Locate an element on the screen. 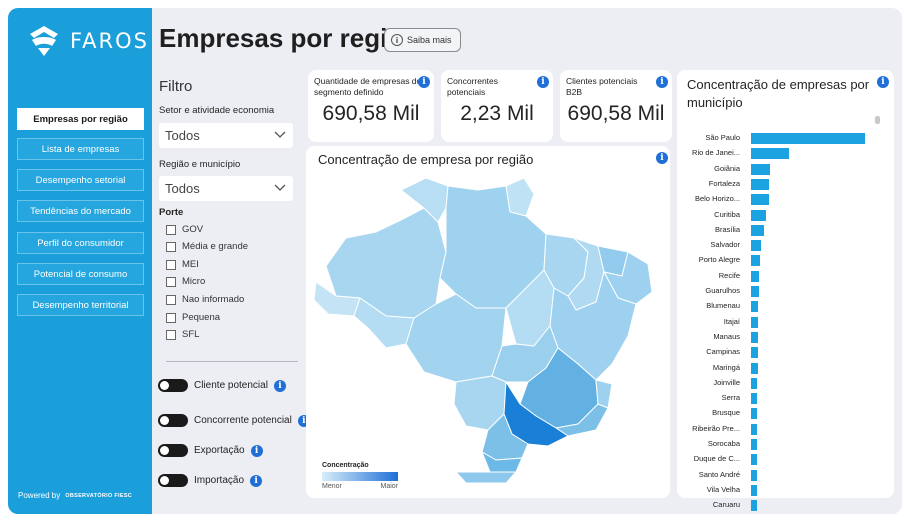 The image size is (910, 522). bar-chart-title: Concentração de empresas por município is located at coordinates (778, 93).